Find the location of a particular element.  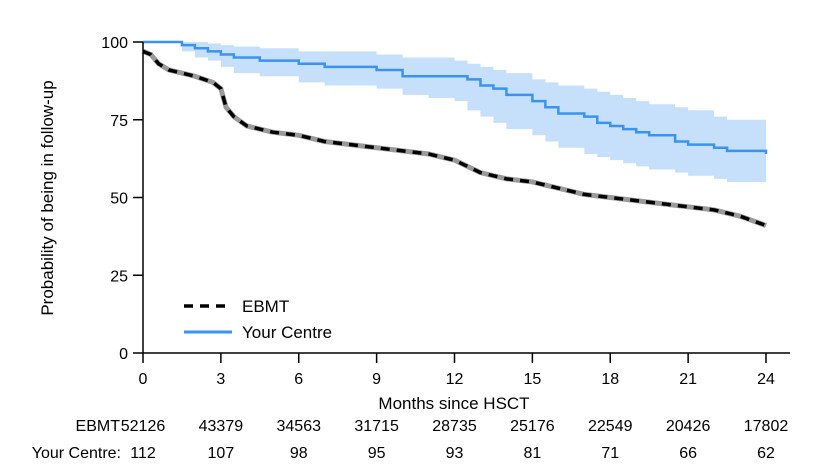

risk-cell: 25176 is located at coordinates (532, 426).